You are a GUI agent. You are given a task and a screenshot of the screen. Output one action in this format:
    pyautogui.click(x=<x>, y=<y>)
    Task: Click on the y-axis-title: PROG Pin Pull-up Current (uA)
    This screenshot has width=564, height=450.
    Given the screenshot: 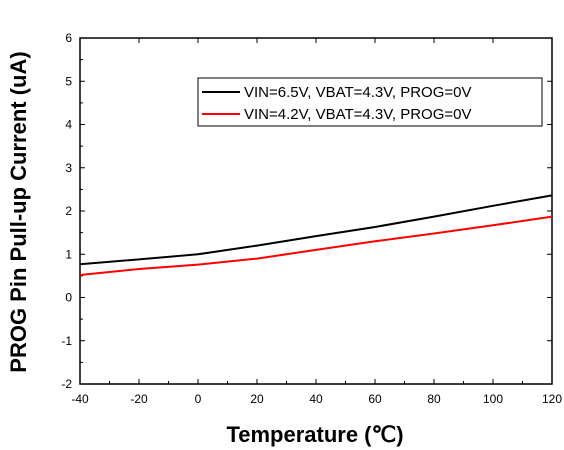 What is the action you would take?
    pyautogui.click(x=18, y=211)
    